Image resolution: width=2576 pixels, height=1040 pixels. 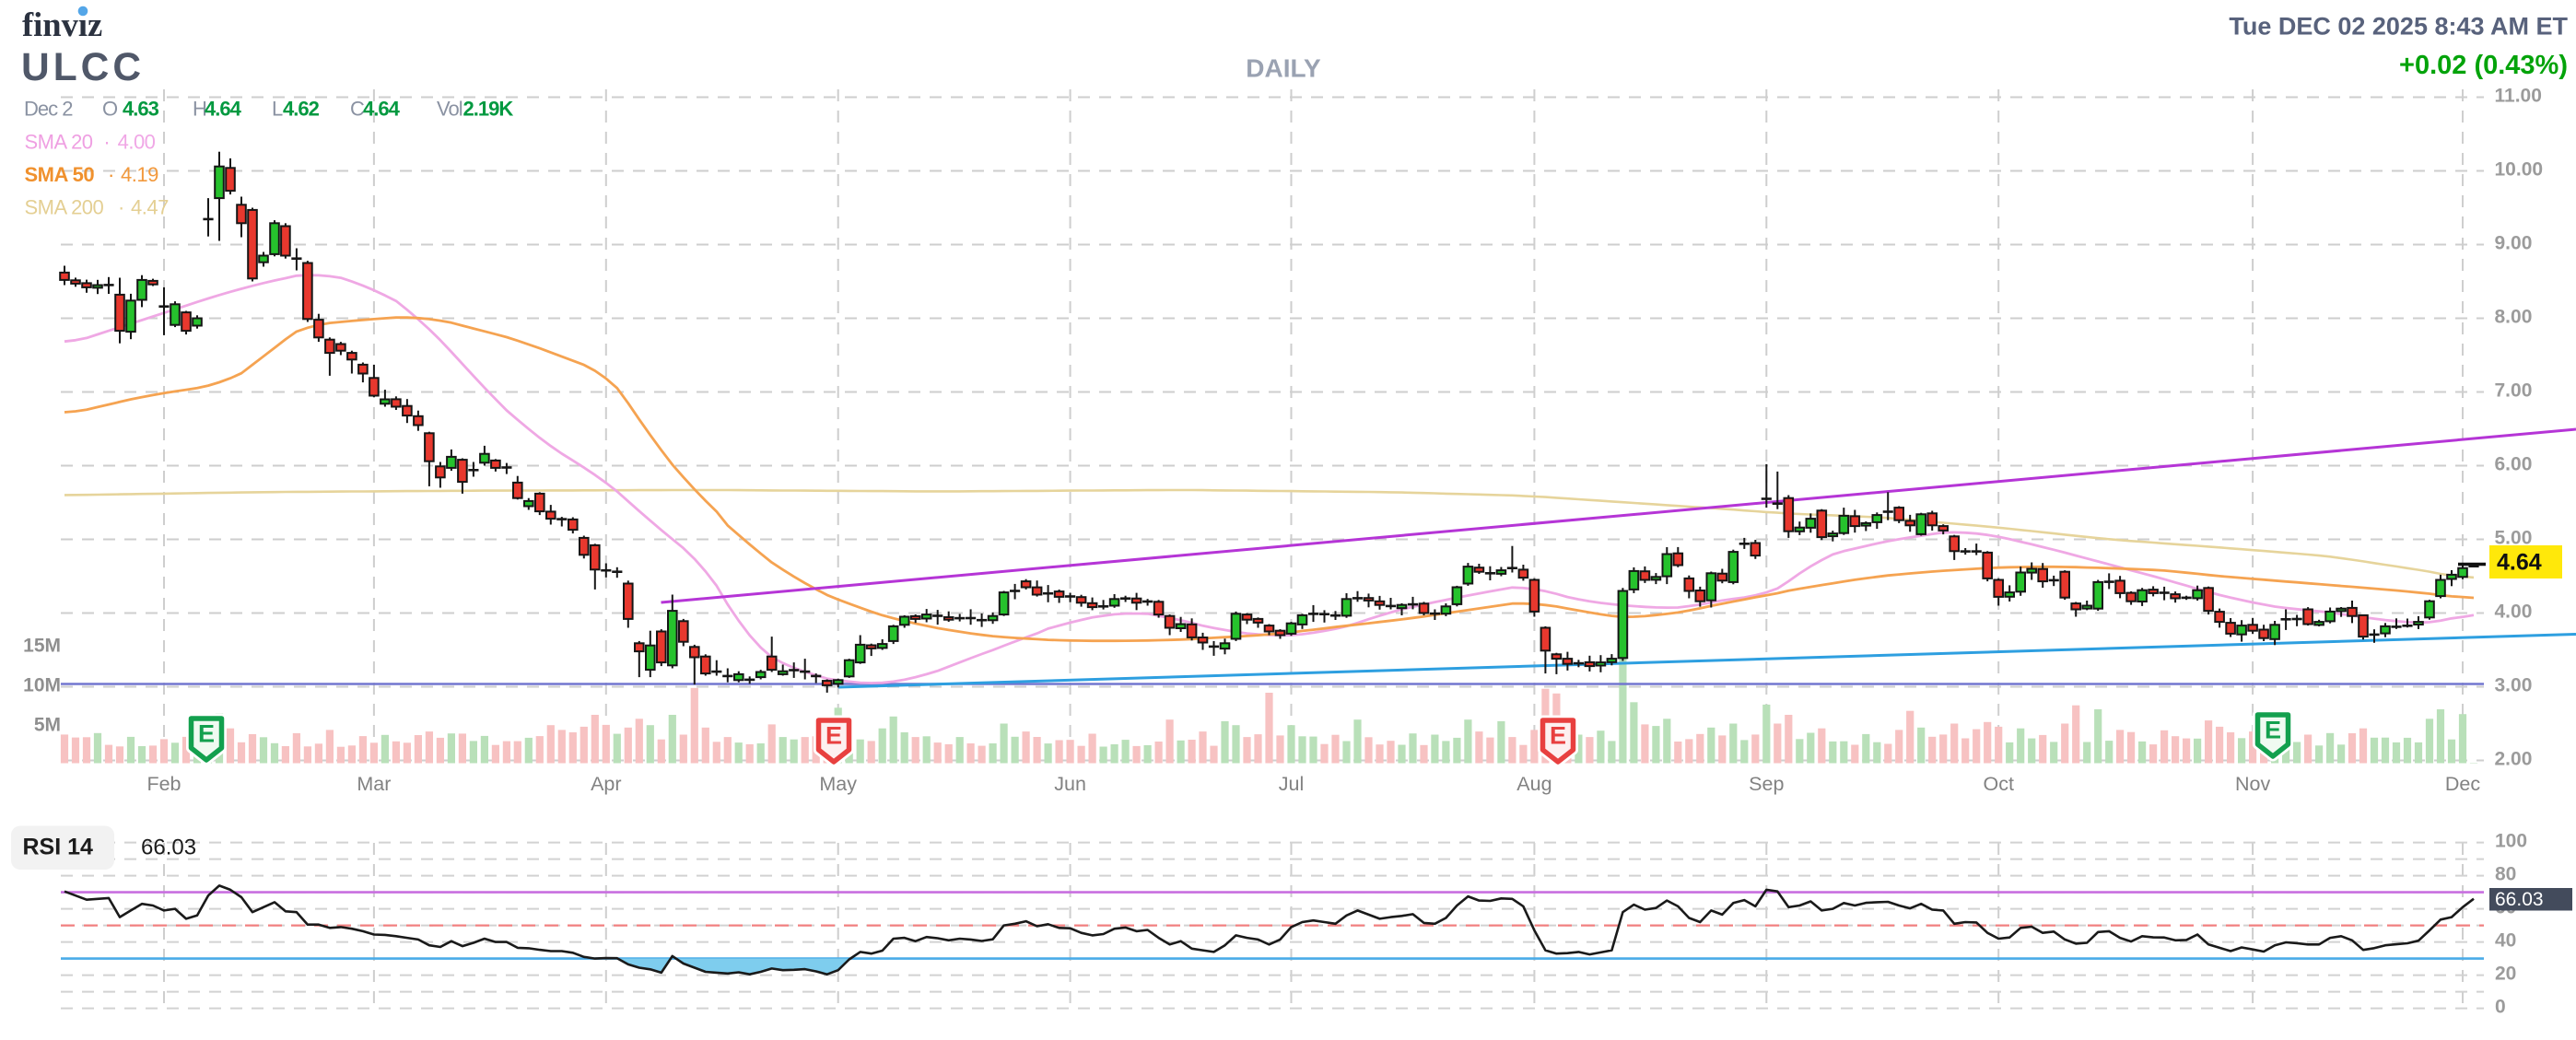 I want to click on svg-text: 15M, so click(x=42, y=646).